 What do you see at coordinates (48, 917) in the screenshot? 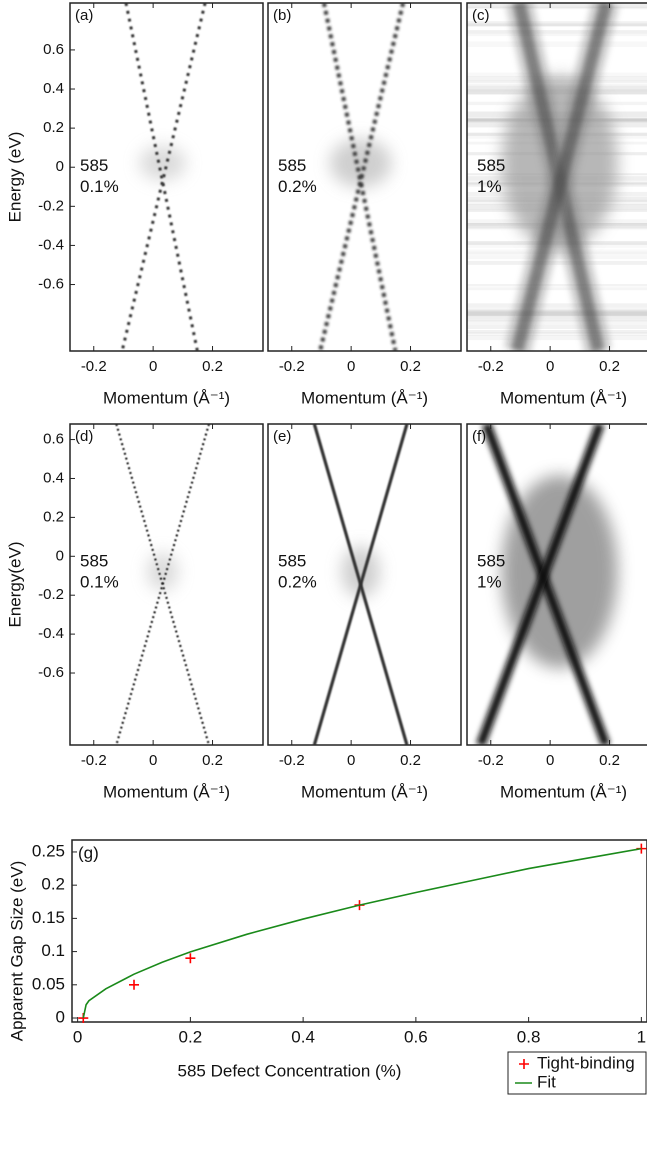
I see `y-tick-label: 0.15` at bounding box center [48, 917].